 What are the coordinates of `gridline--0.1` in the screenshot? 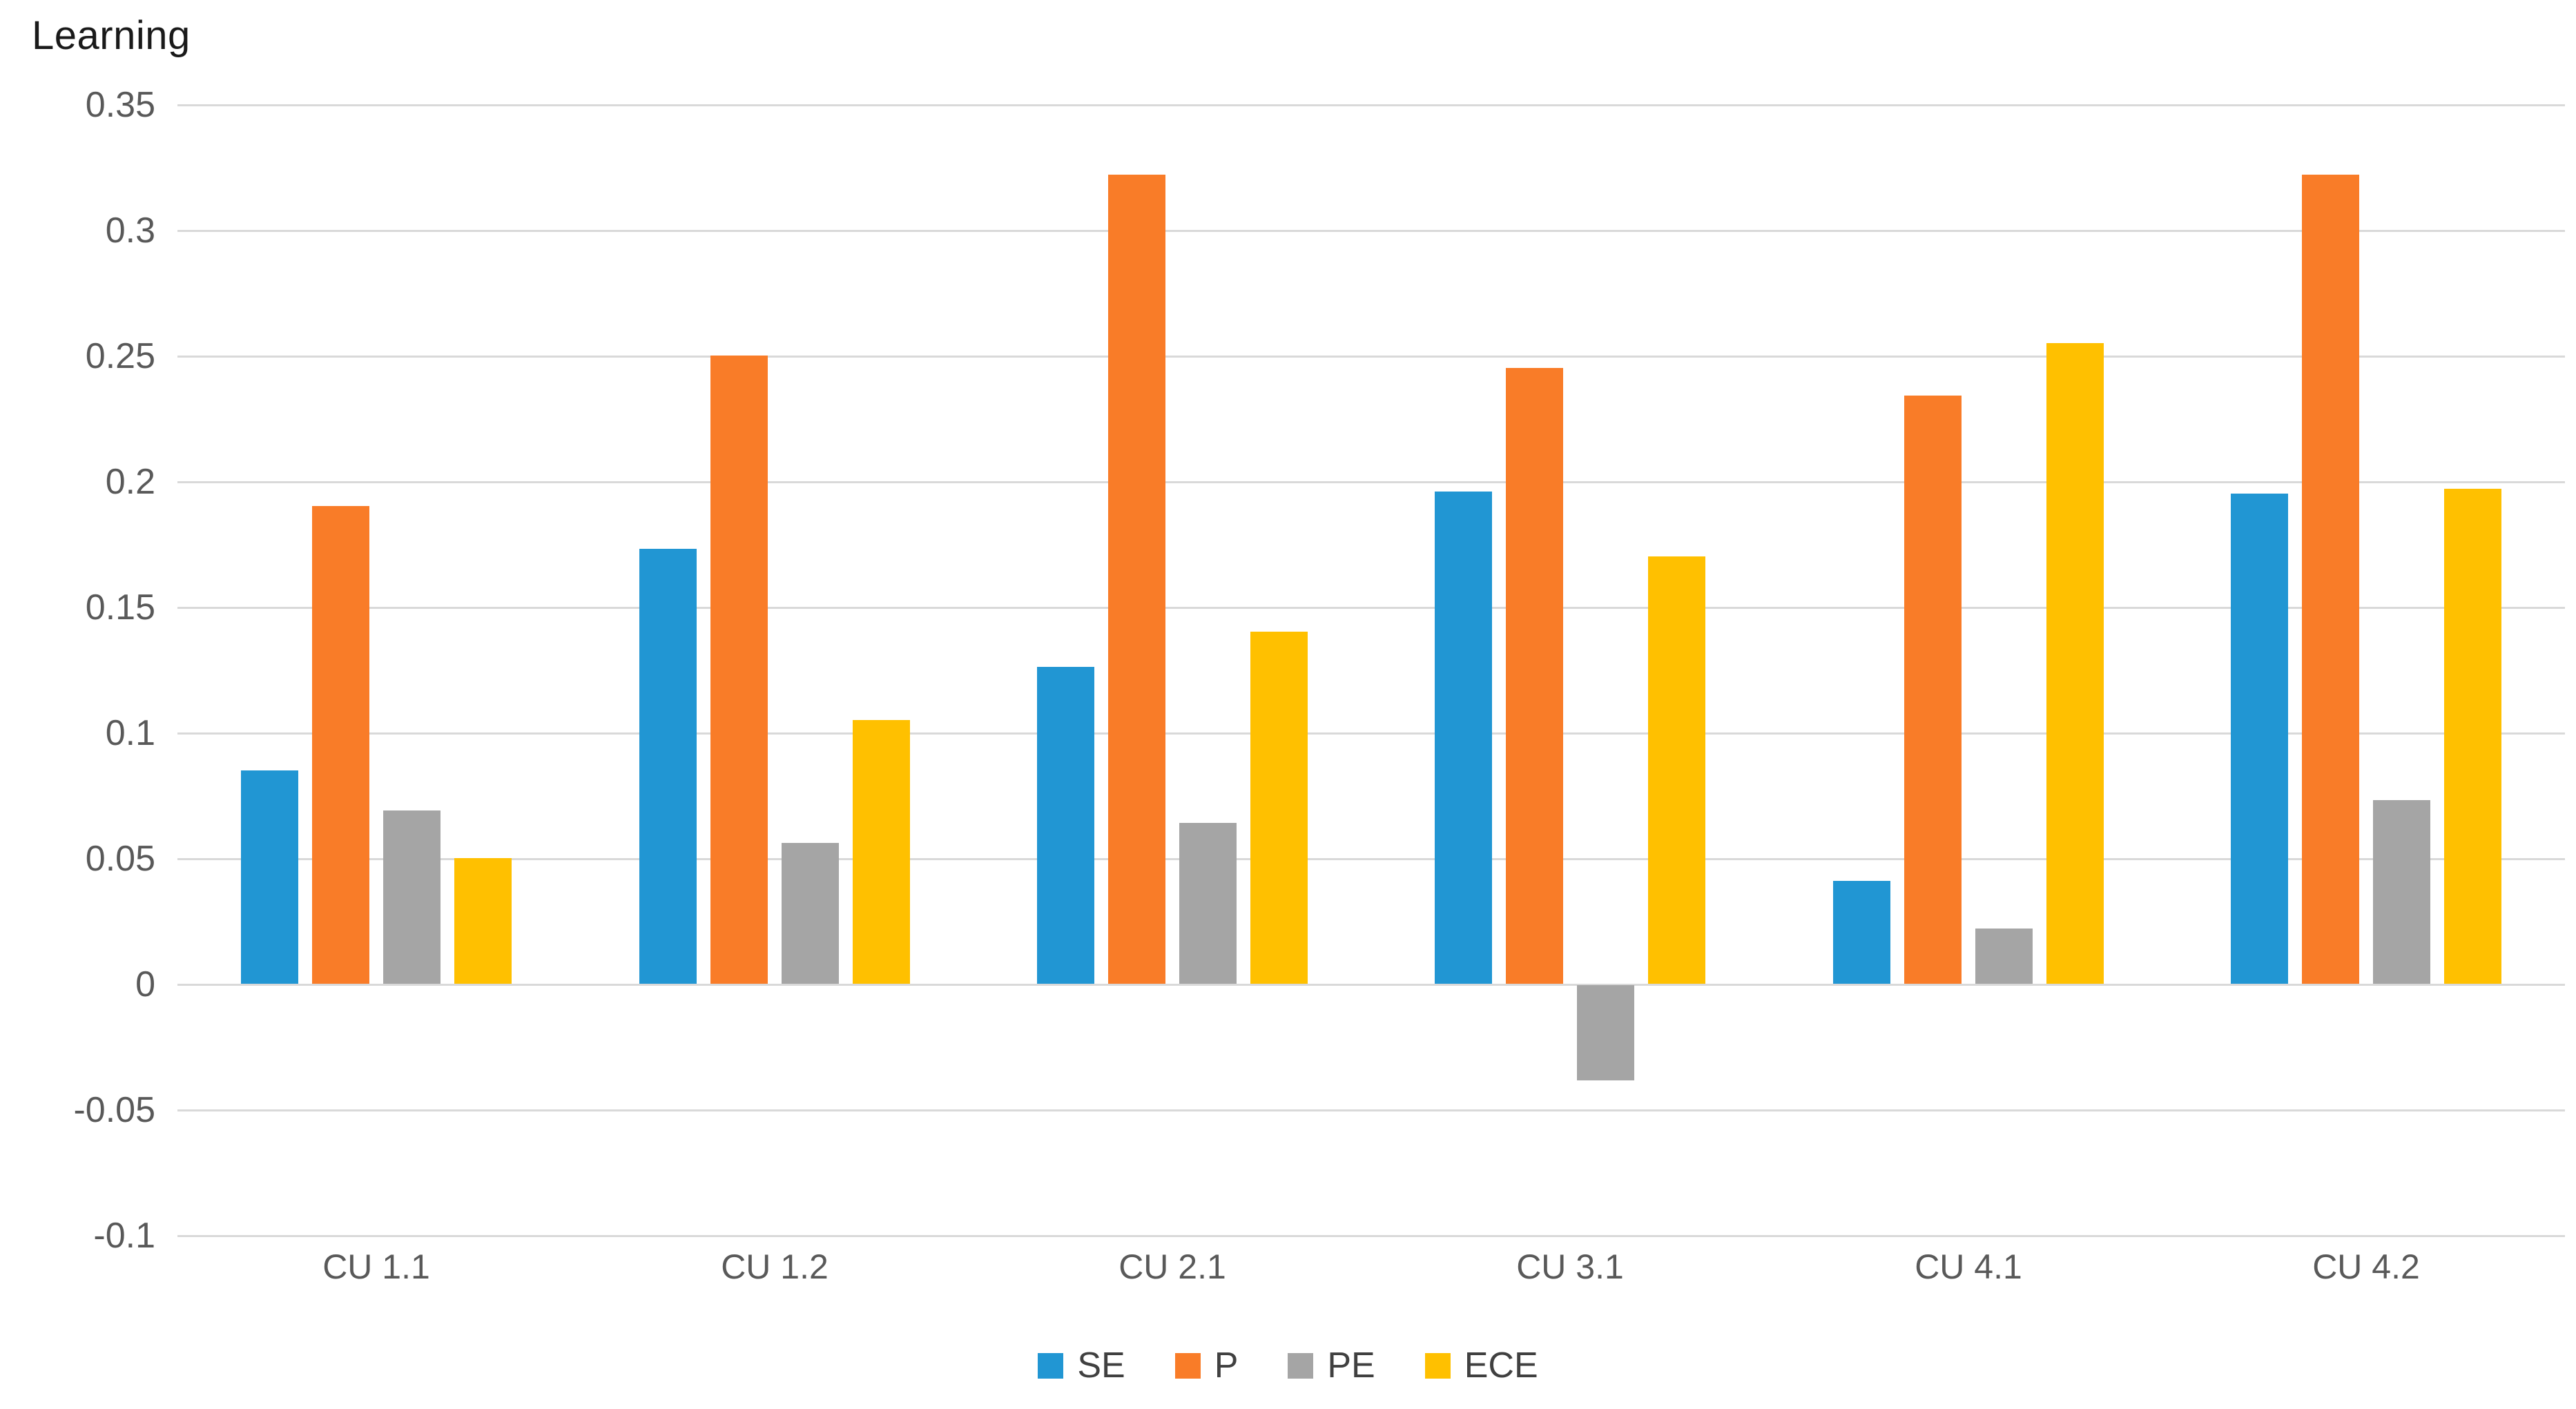 It's located at (1371, 1236).